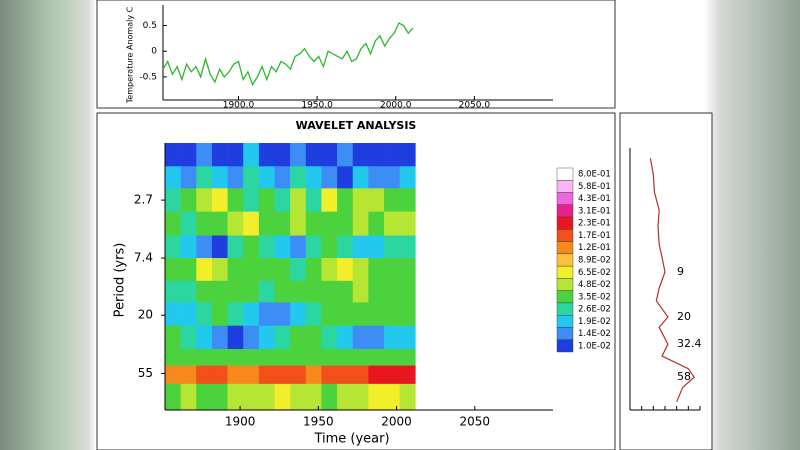  Describe the element at coordinates (475, 106) in the screenshot. I see `x-tick-label: 2050.0` at that location.